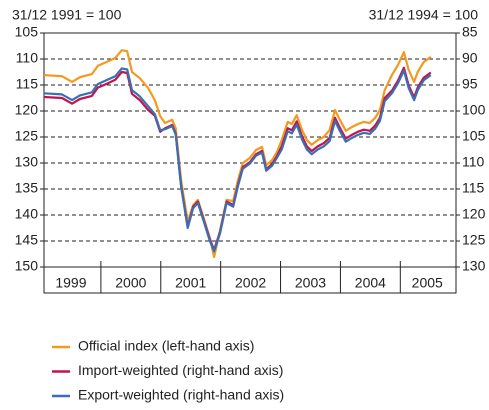 This screenshot has width=489, height=410. Describe the element at coordinates (190, 283) in the screenshot. I see `x-tick-label: 2001` at that location.